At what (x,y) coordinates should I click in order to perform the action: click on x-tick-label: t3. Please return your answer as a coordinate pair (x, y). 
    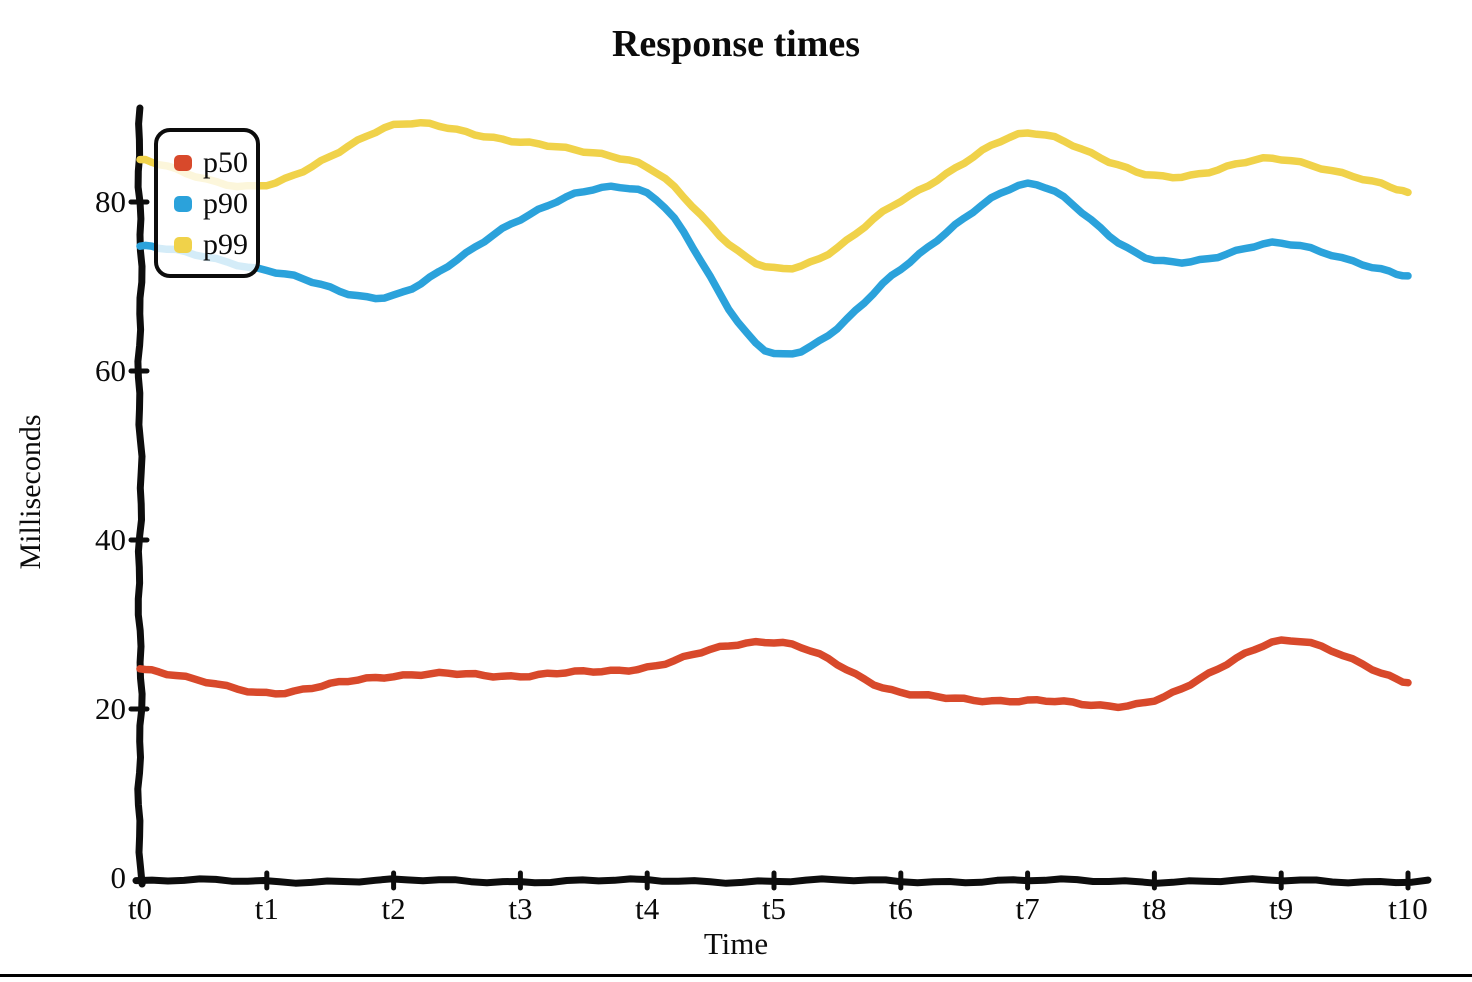
    Looking at the image, I should click on (520, 908).